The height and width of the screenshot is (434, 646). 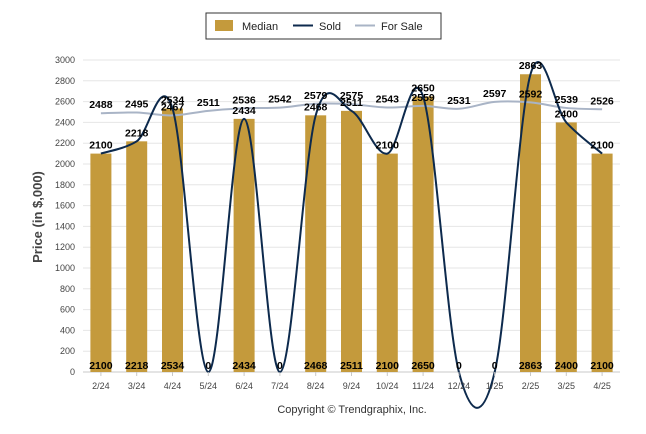 I want to click on x-tick-label: 7/24, so click(x=280, y=386).